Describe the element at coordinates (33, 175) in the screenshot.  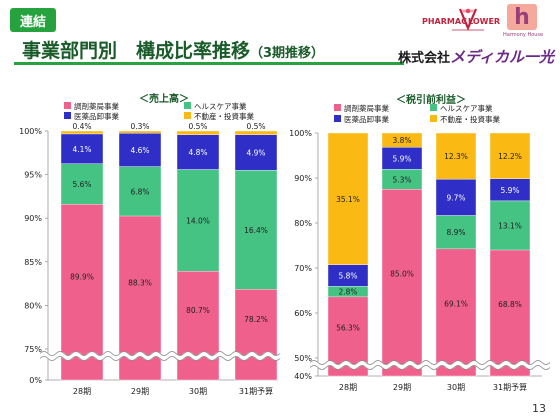
I see `y-tick-label-0-5: 95%` at that location.